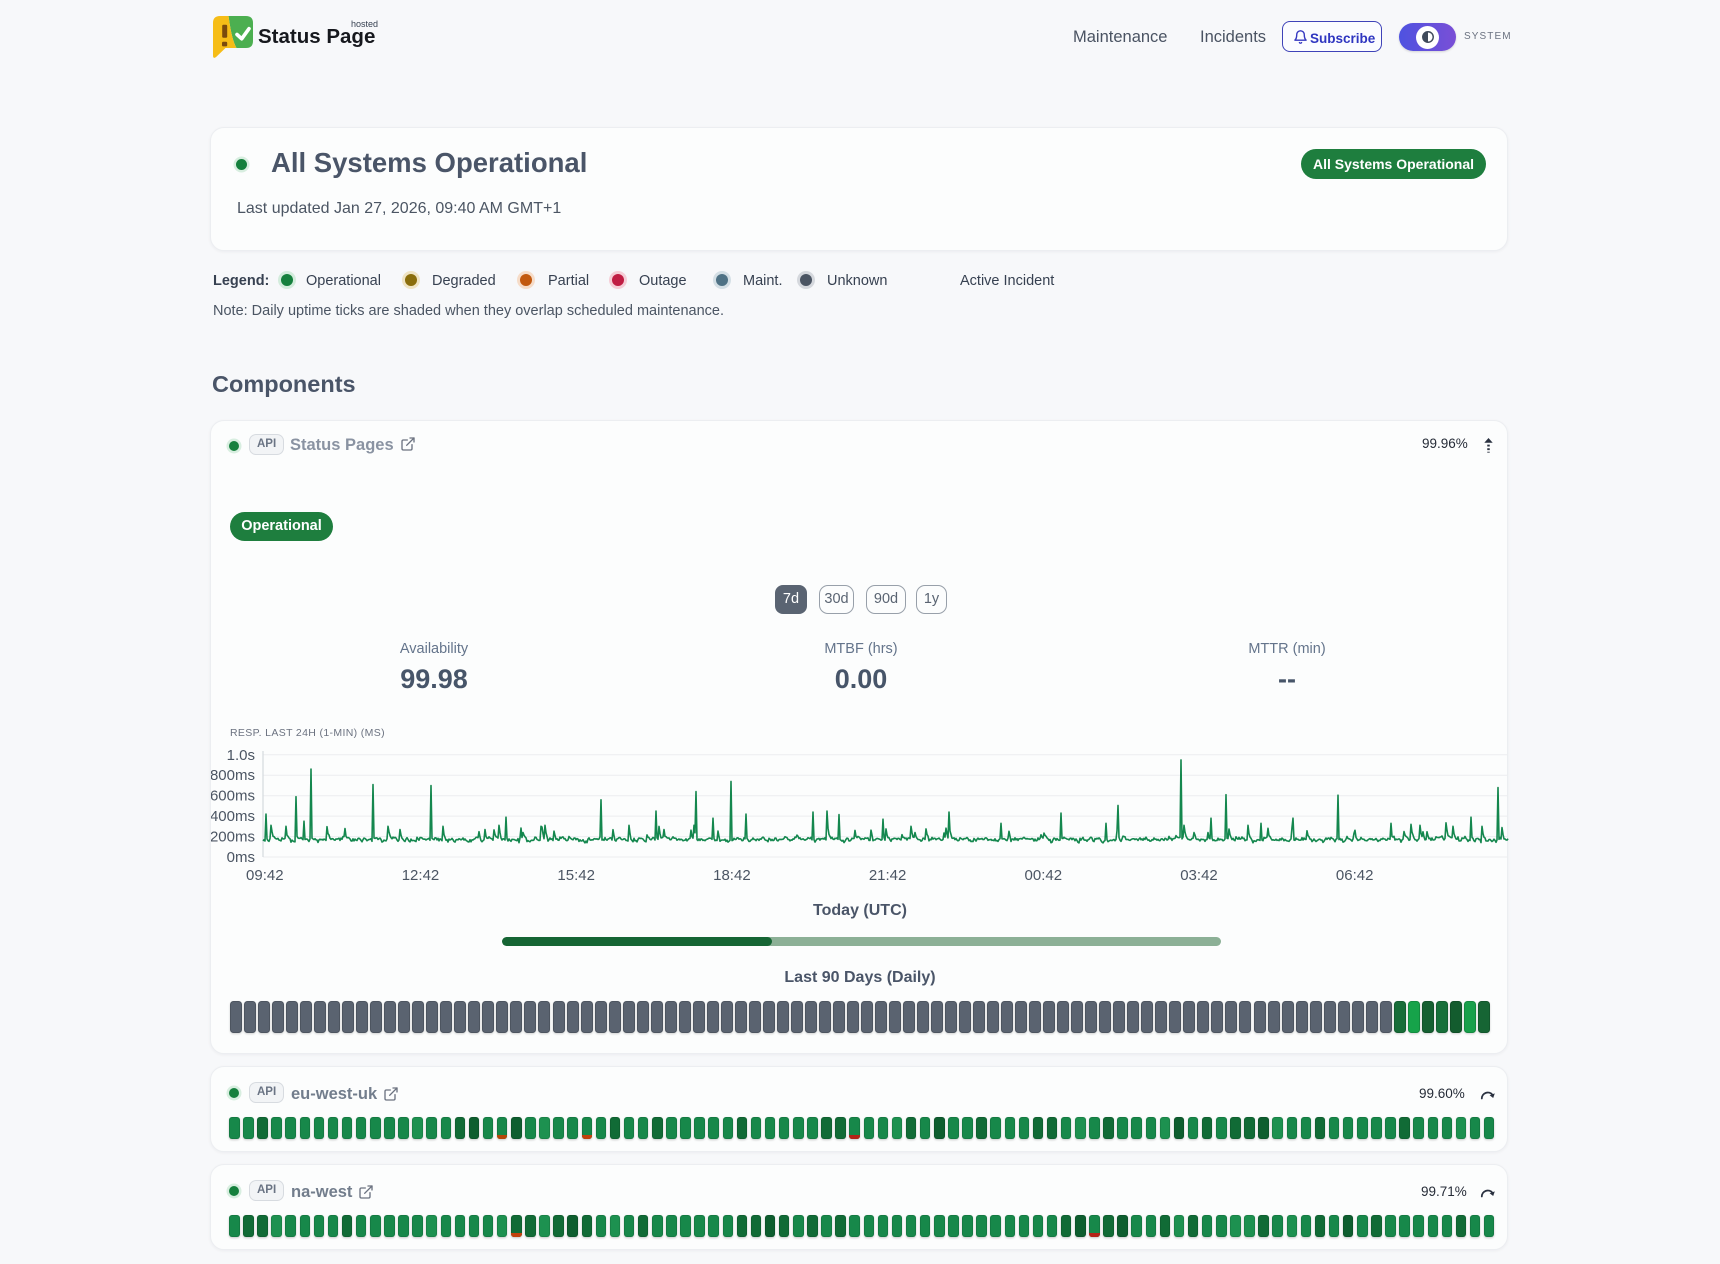 Image resolution: width=1720 pixels, height=1264 pixels. I want to click on svg-text: 03:42, so click(1199, 875).